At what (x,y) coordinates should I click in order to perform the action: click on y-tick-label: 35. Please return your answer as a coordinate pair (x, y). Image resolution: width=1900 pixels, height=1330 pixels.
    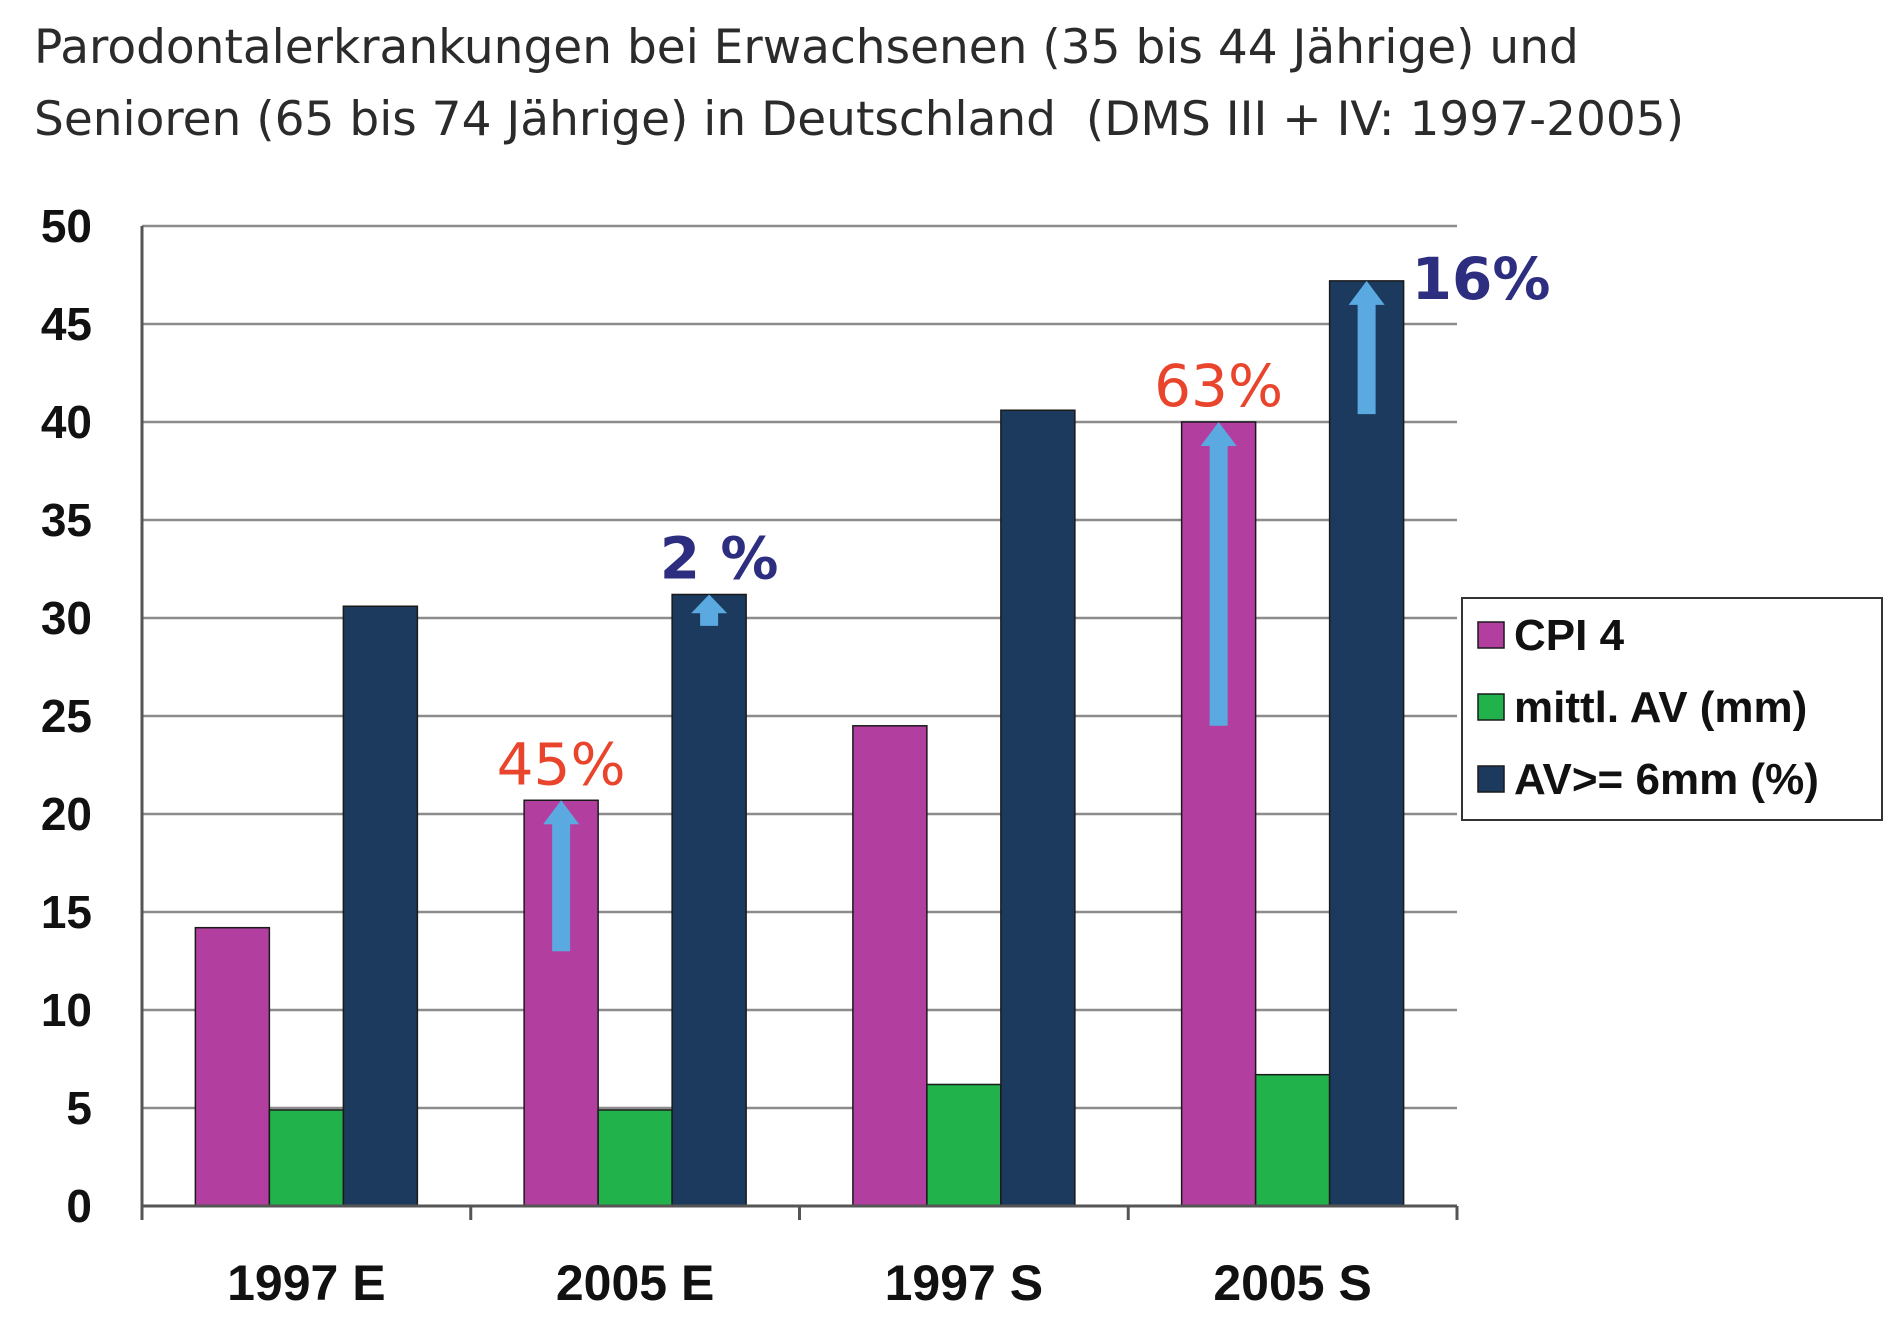
    Looking at the image, I should click on (66, 520).